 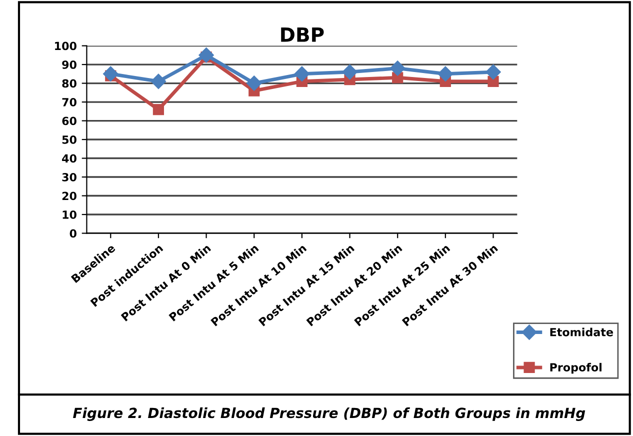 What do you see at coordinates (69, 102) in the screenshot?
I see `y-tick-label: 70` at bounding box center [69, 102].